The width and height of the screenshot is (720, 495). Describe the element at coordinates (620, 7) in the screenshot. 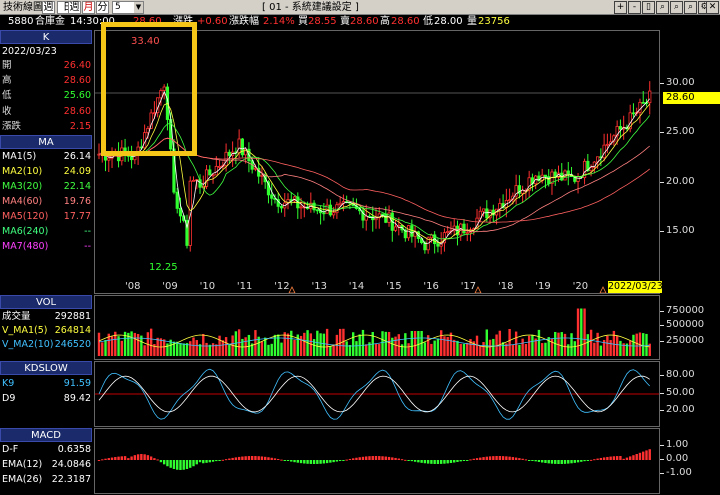

I see `zoom-in-button: +` at that location.